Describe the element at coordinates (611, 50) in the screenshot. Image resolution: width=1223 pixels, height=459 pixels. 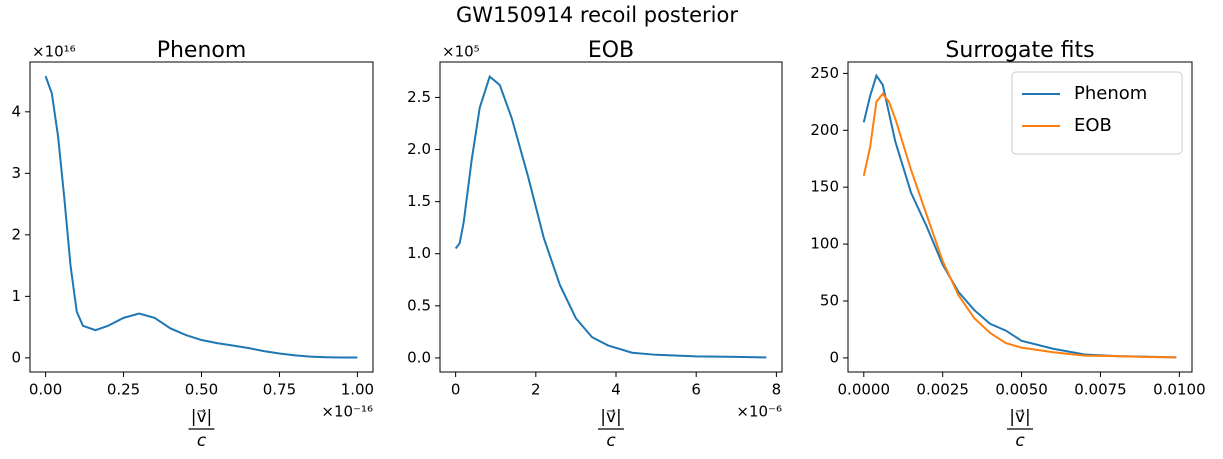
I see `subplot-title: EOB` at that location.